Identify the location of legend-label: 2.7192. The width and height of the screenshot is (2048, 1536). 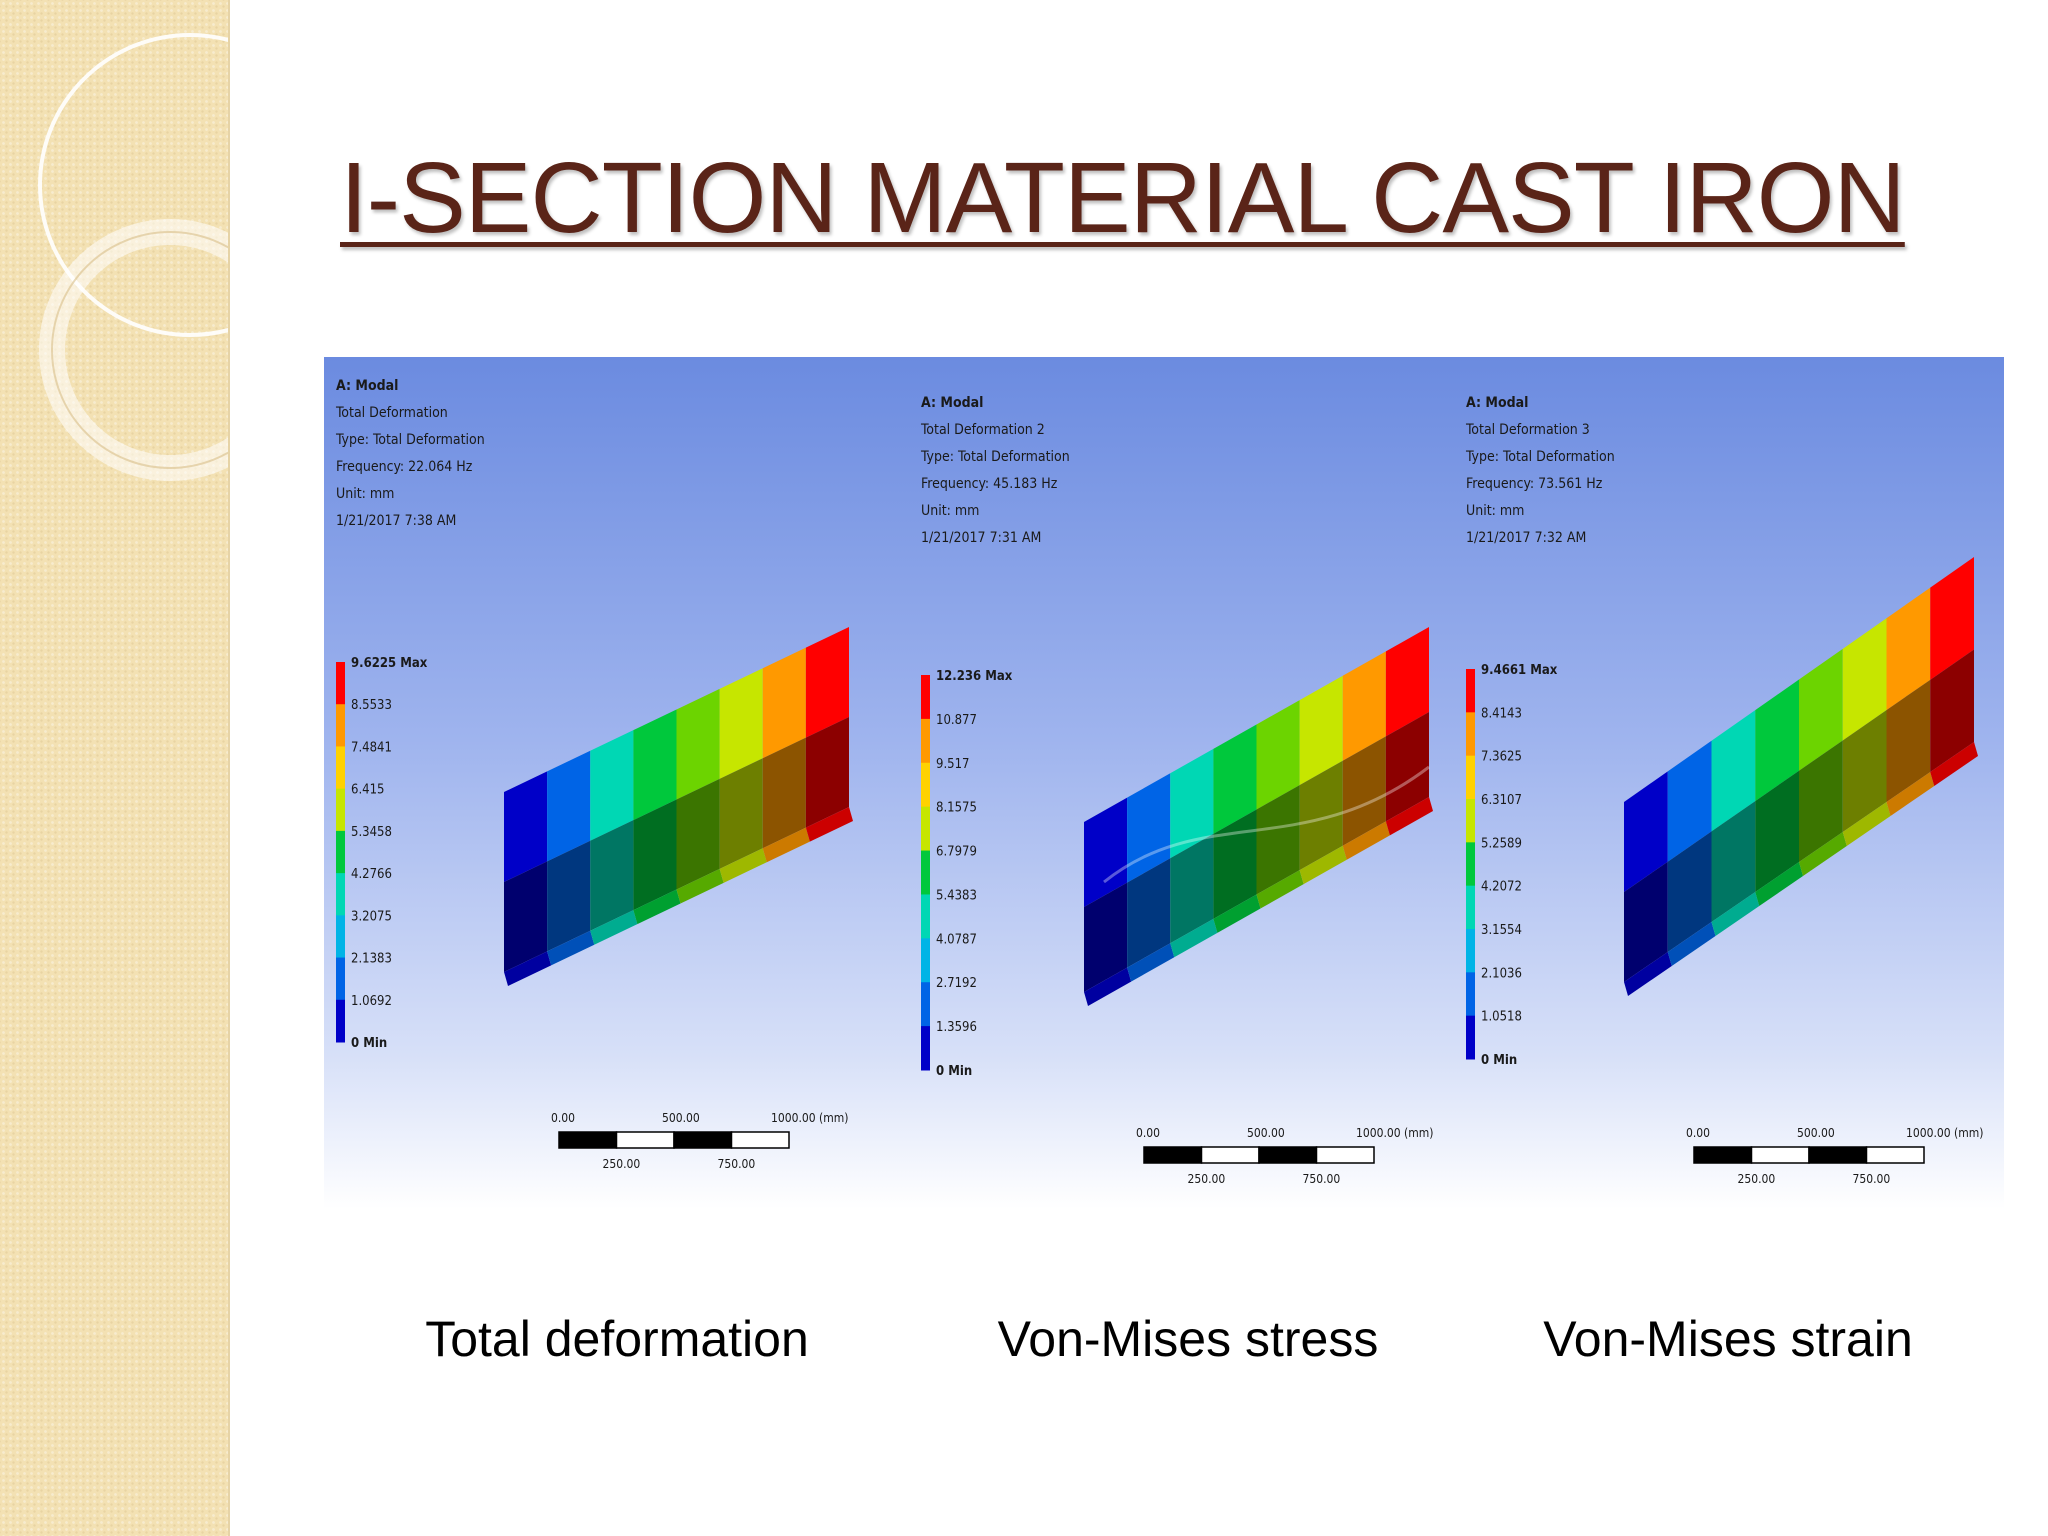
(956, 983).